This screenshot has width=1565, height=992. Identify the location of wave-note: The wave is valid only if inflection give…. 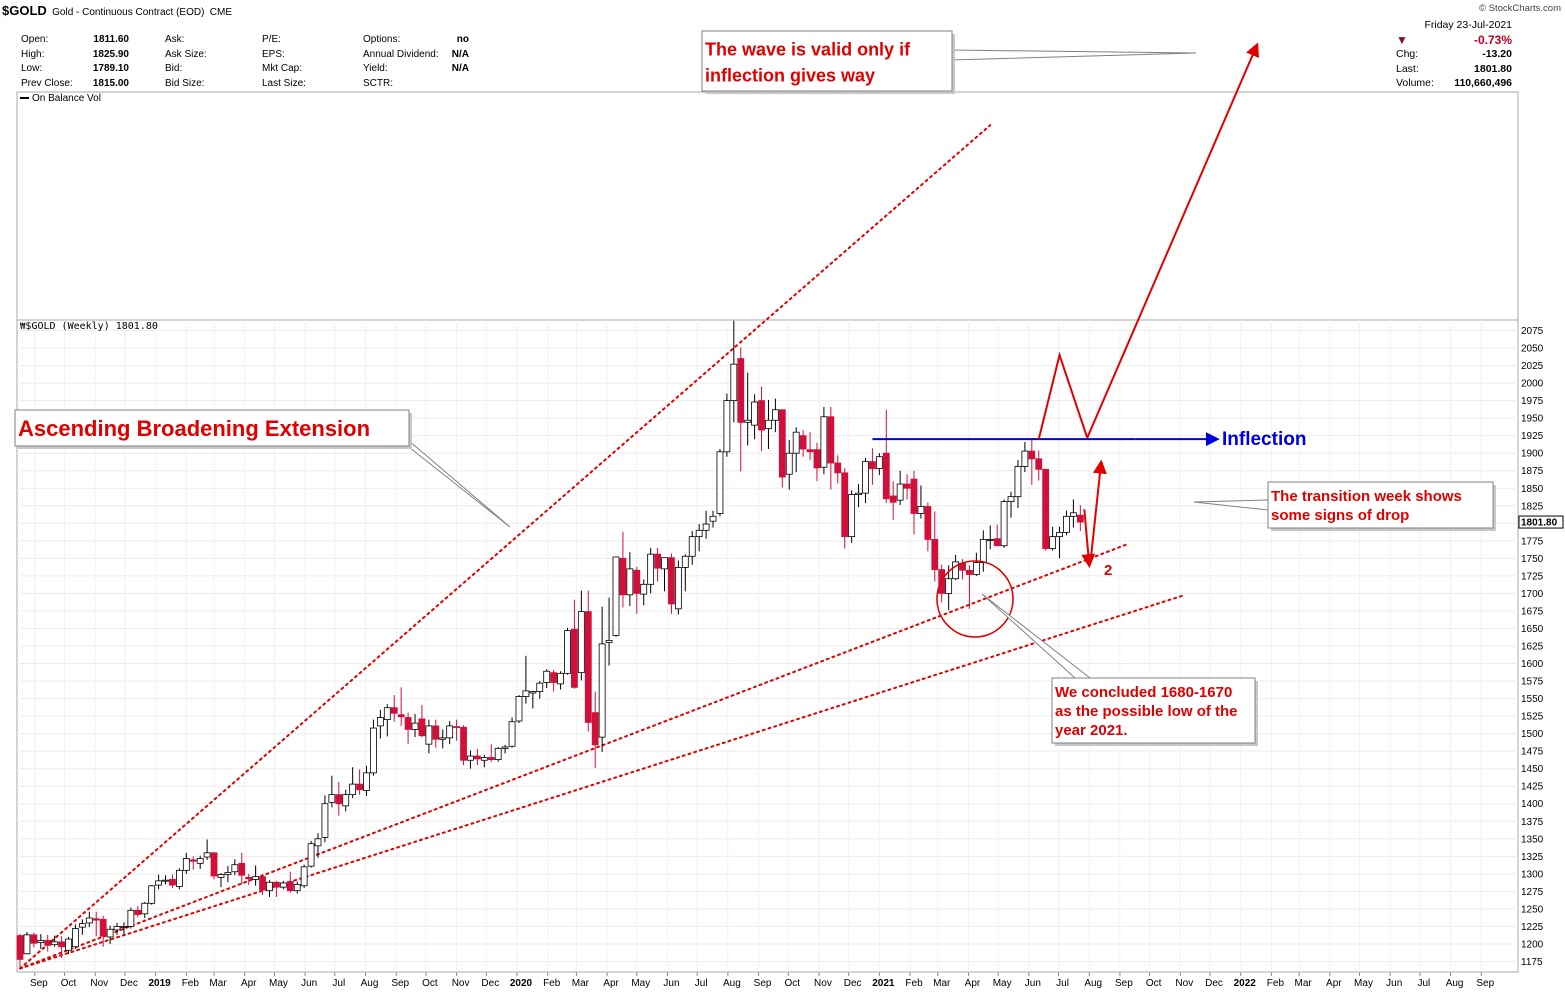
(949, 62).